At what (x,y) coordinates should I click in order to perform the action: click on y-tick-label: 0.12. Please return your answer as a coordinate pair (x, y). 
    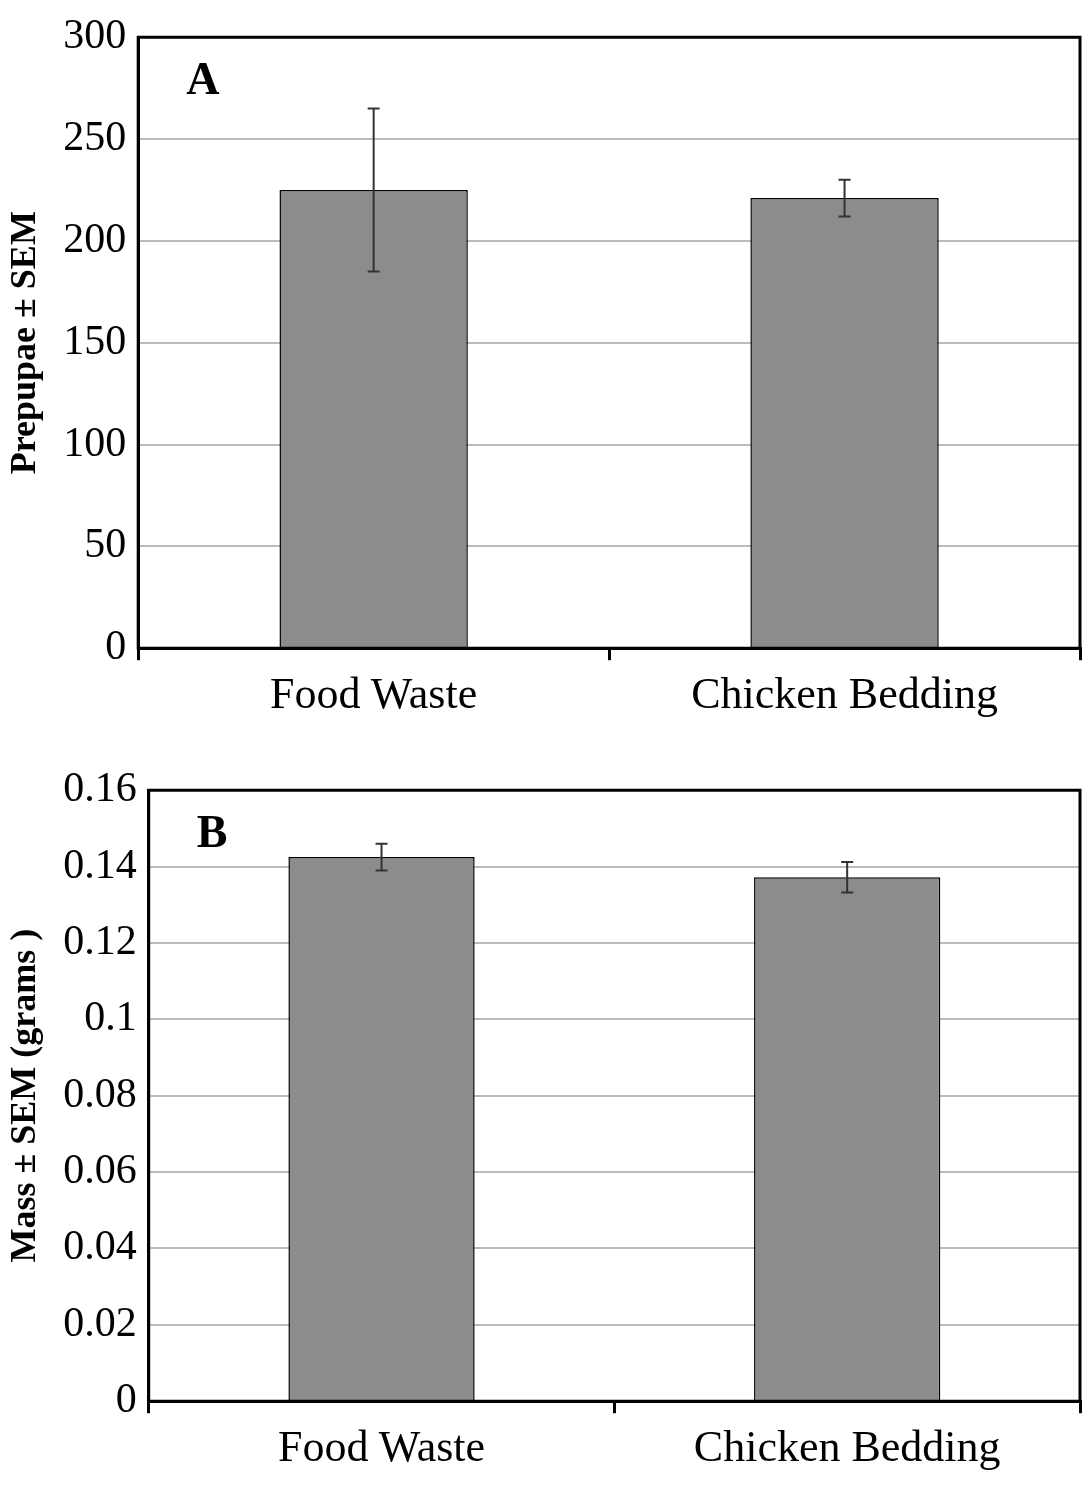
    Looking at the image, I should click on (100, 939).